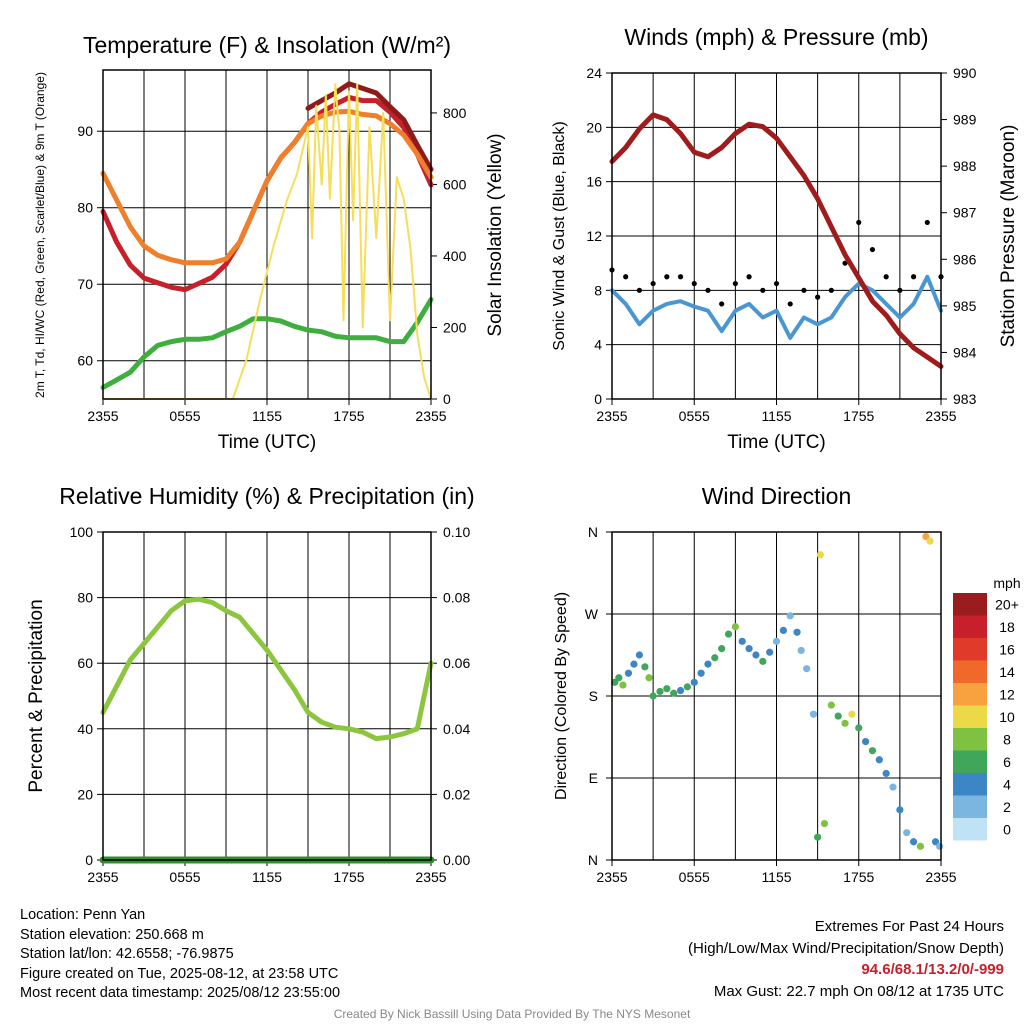  I want to click on latlon-text: Station lat/lon: 42.6558; -76.9875, so click(127, 954).